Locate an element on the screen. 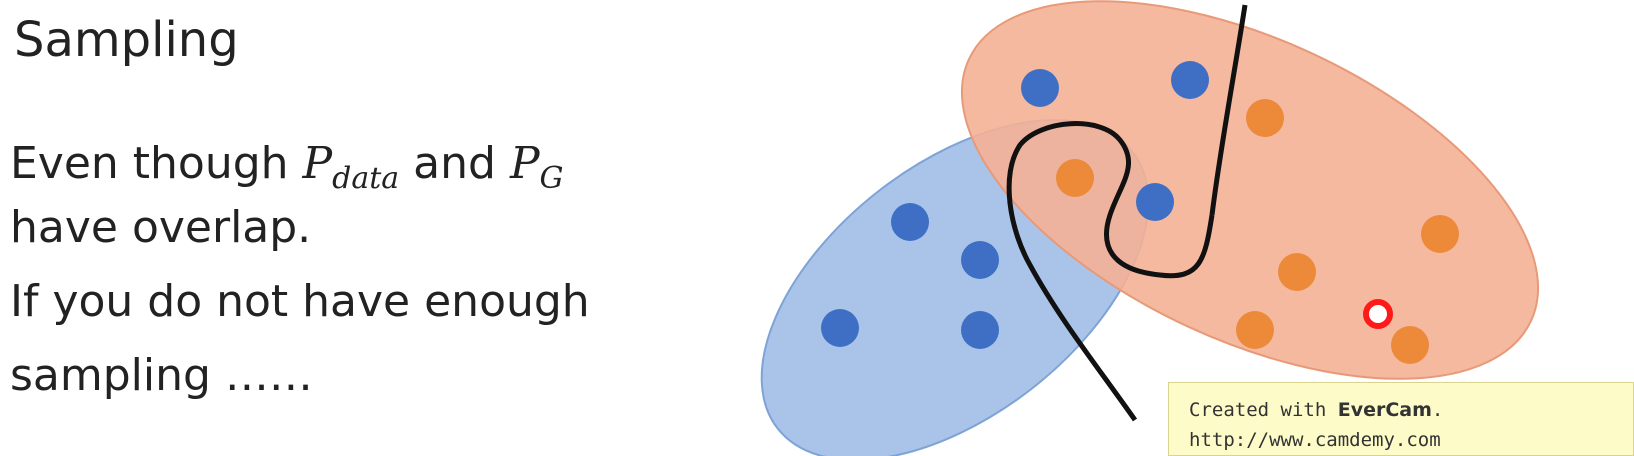  blue-points is located at coordinates (1015, 205).